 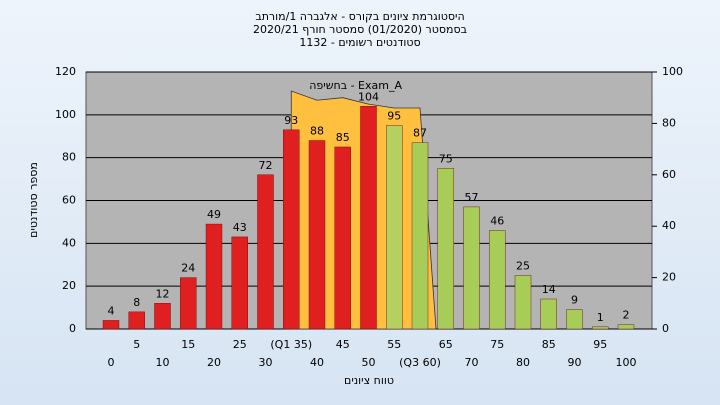 What do you see at coordinates (549, 344) in the screenshot?
I see `x-tick-label: 85` at bounding box center [549, 344].